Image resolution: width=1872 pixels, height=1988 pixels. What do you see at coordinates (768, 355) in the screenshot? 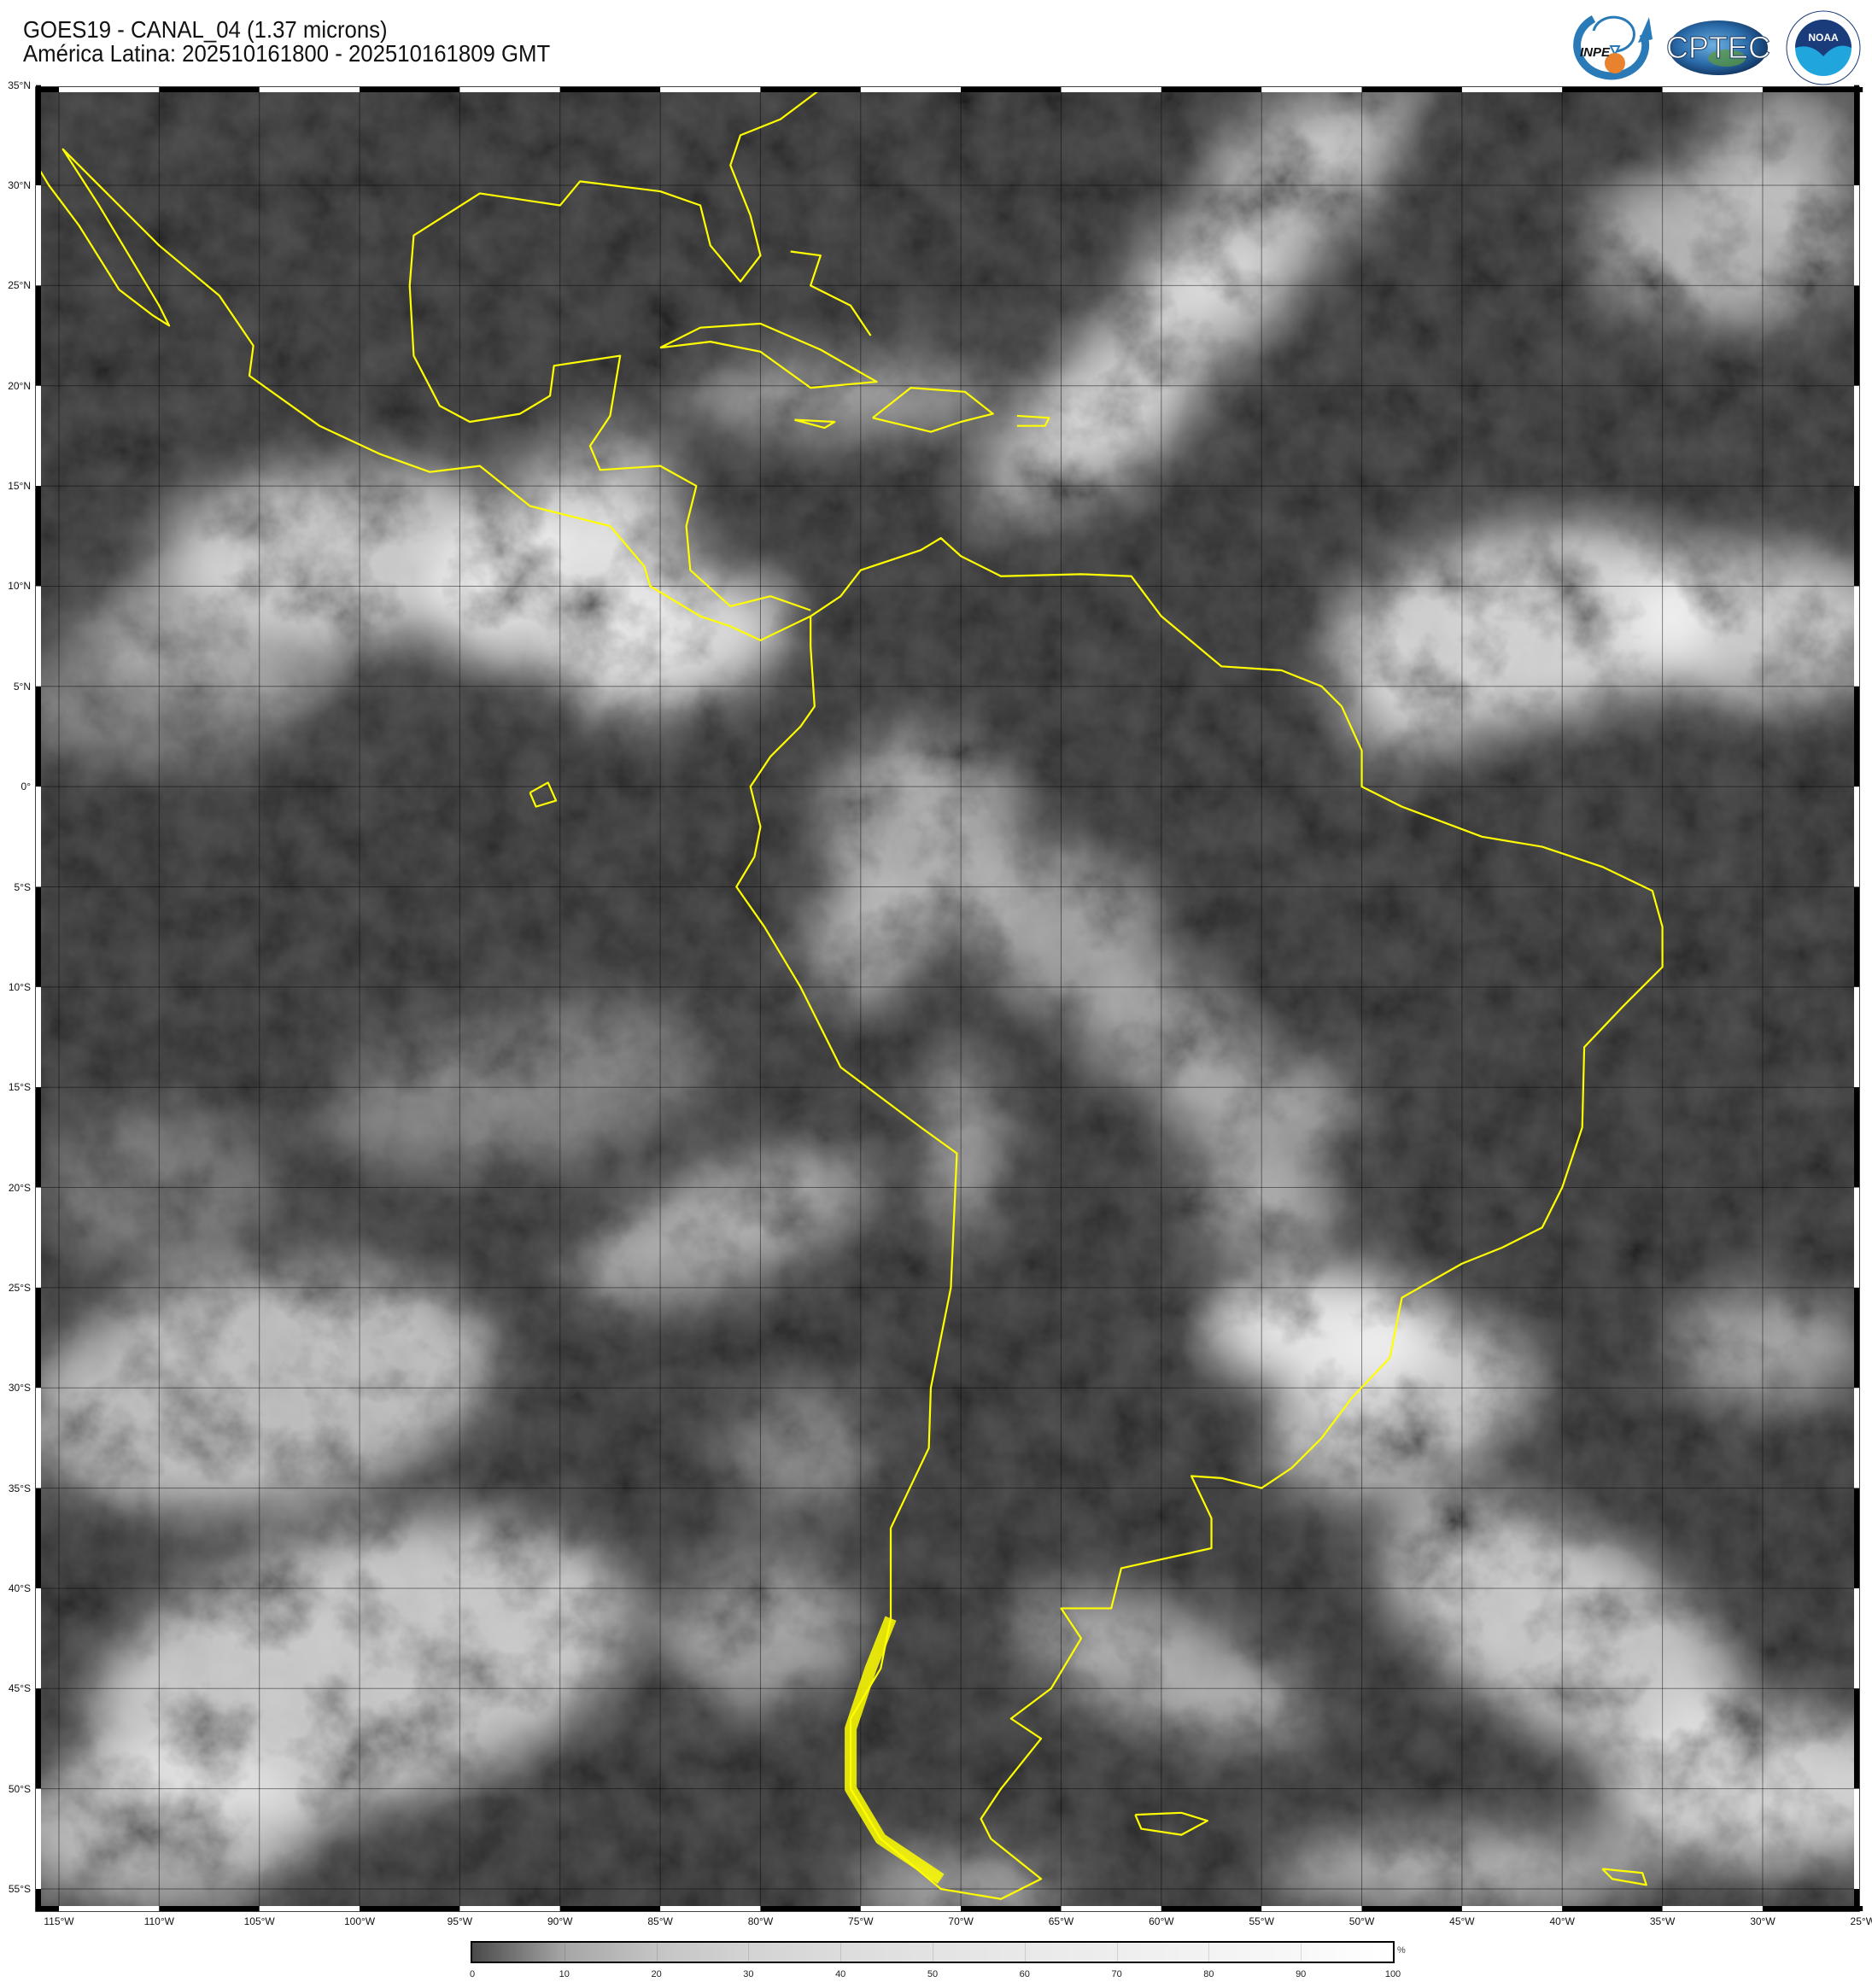
I see `coastline-cuba` at bounding box center [768, 355].